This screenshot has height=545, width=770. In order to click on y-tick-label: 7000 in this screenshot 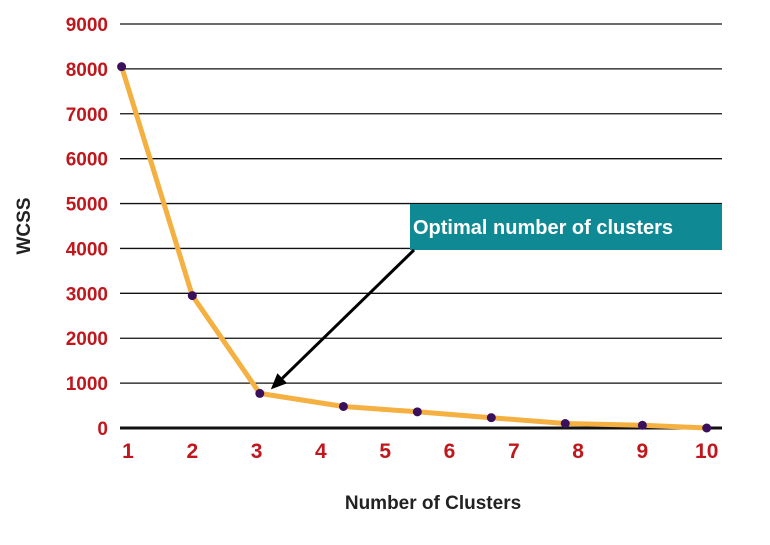, I will do `click(87, 115)`.